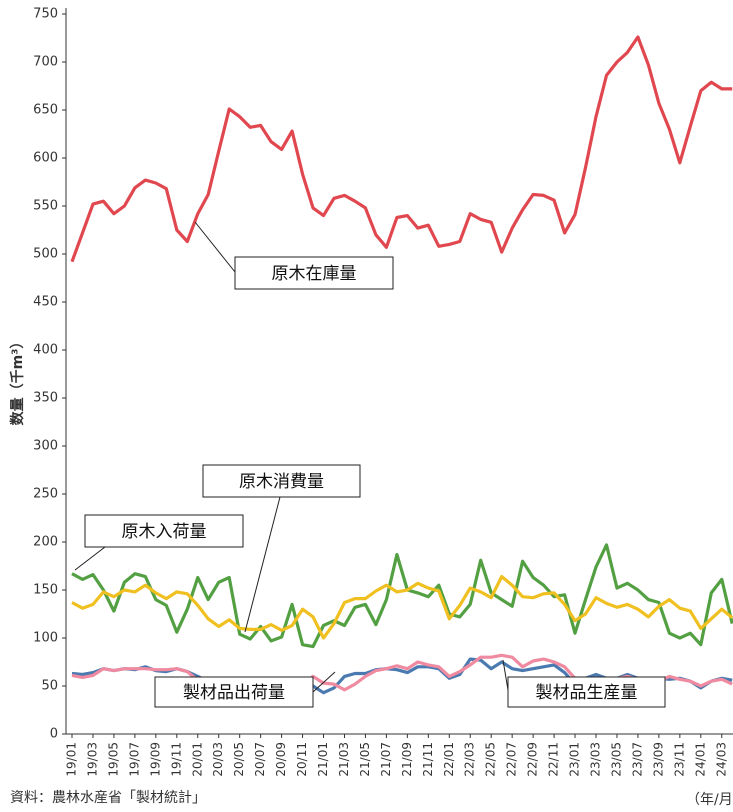  Describe the element at coordinates (72, 759) in the screenshot. I see `x-tick-label: 19/01` at that location.